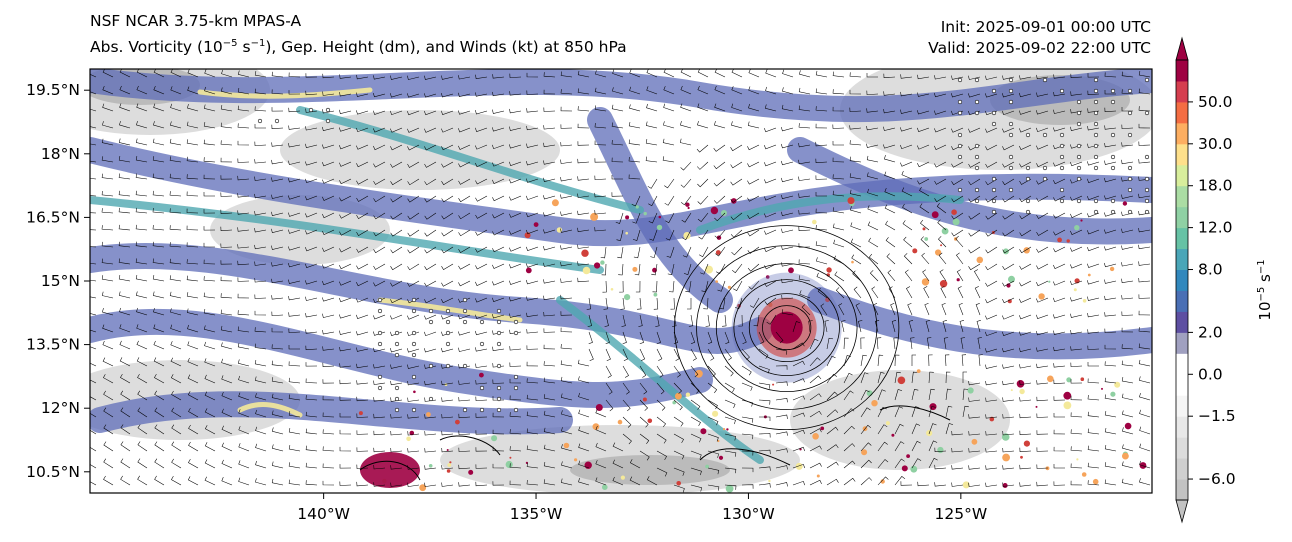 The height and width of the screenshot is (542, 1292). I want to click on colorbar-segment, so click(1182, 71).